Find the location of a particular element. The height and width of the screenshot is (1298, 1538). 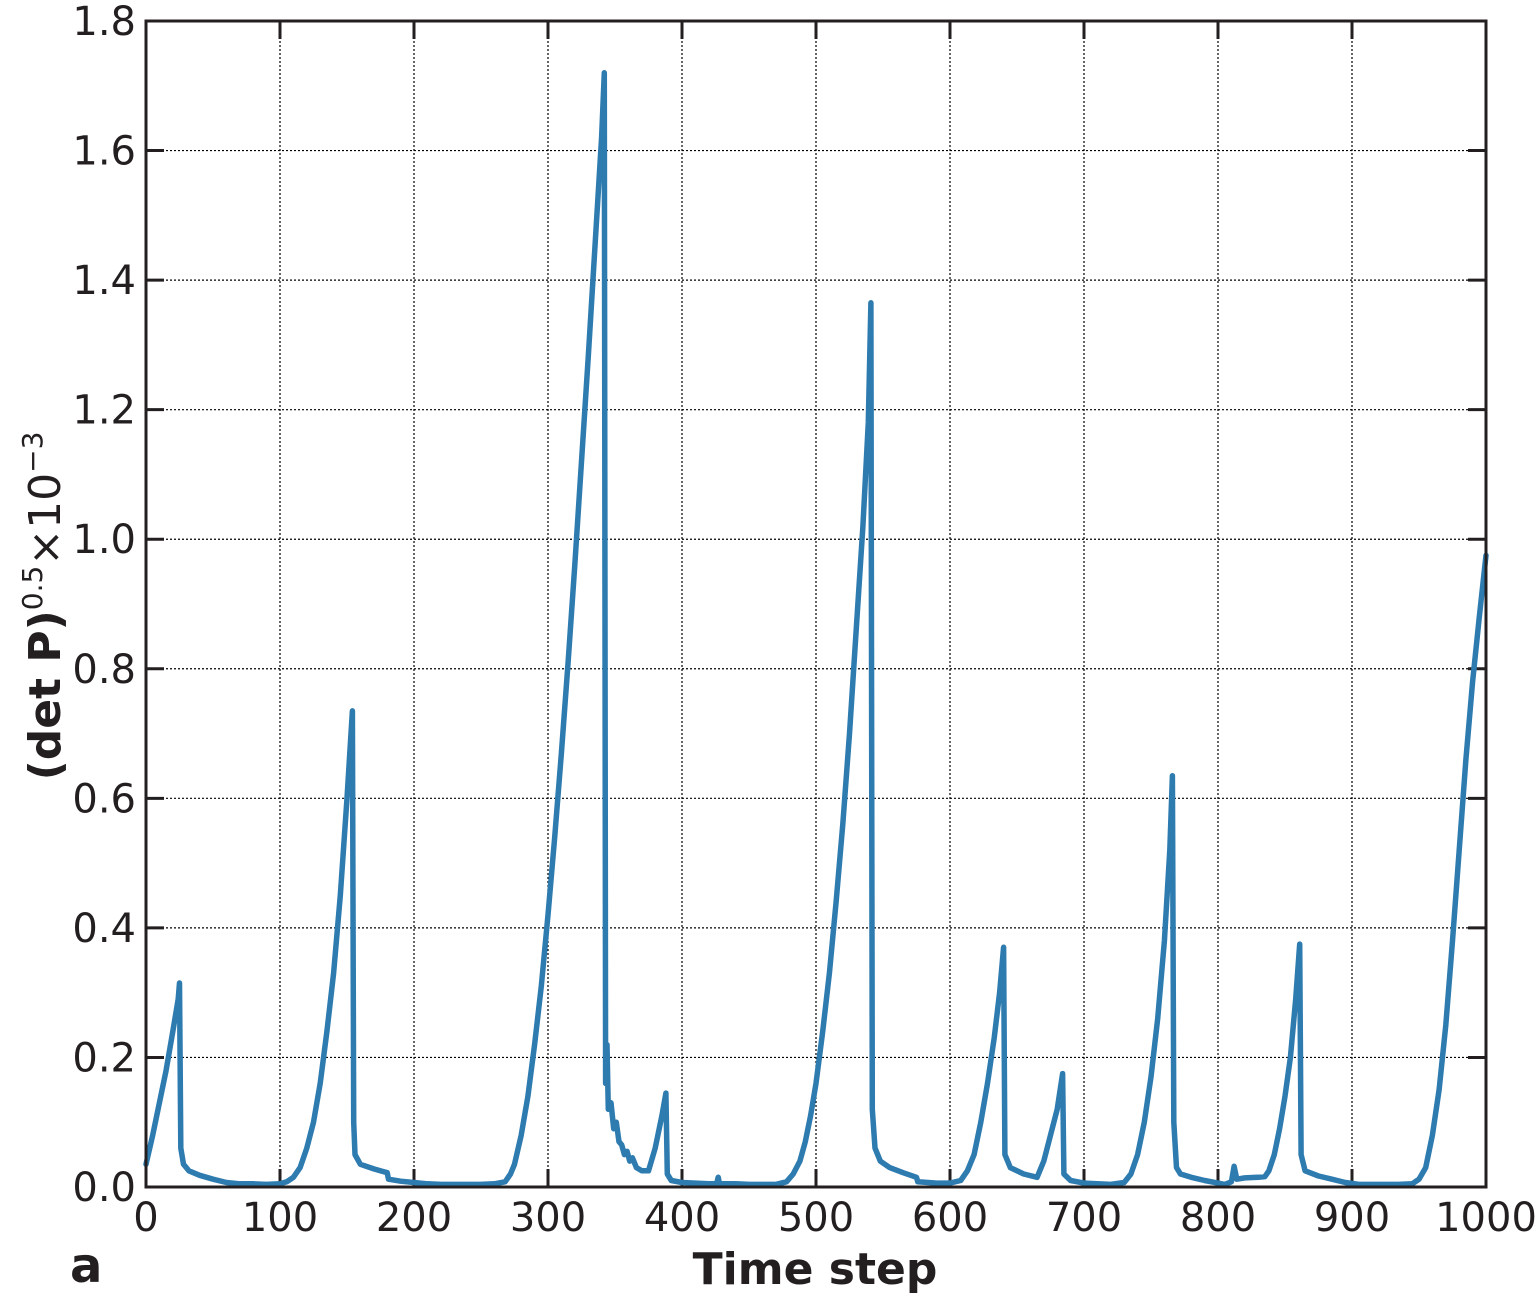

x-tick-label: 400 is located at coordinates (682, 1218).